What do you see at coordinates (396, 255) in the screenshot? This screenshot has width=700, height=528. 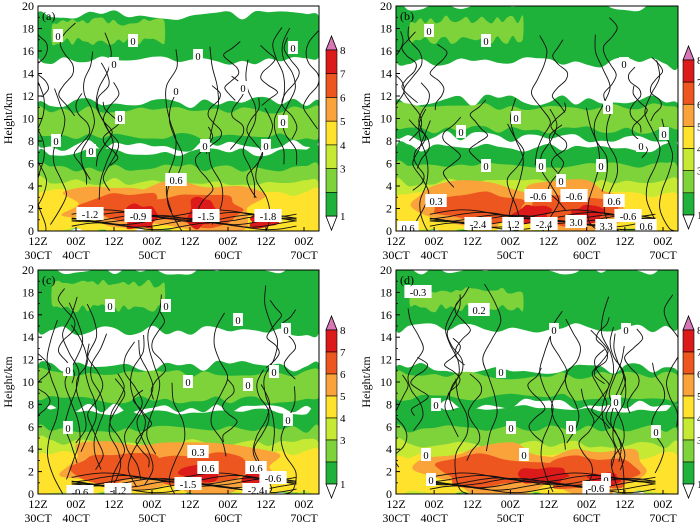 I see `x-tick-label-date: 30CT` at bounding box center [396, 255].